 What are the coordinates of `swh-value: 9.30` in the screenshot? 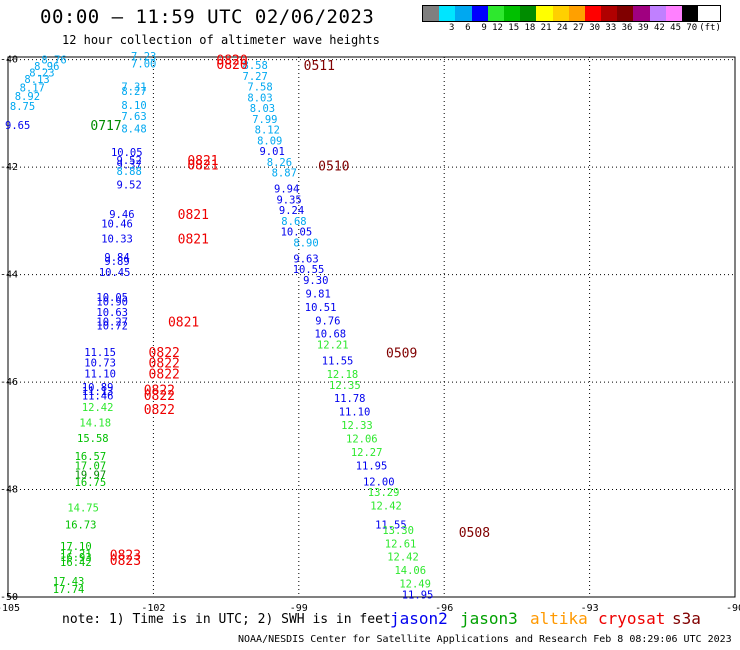 It's located at (315, 281).